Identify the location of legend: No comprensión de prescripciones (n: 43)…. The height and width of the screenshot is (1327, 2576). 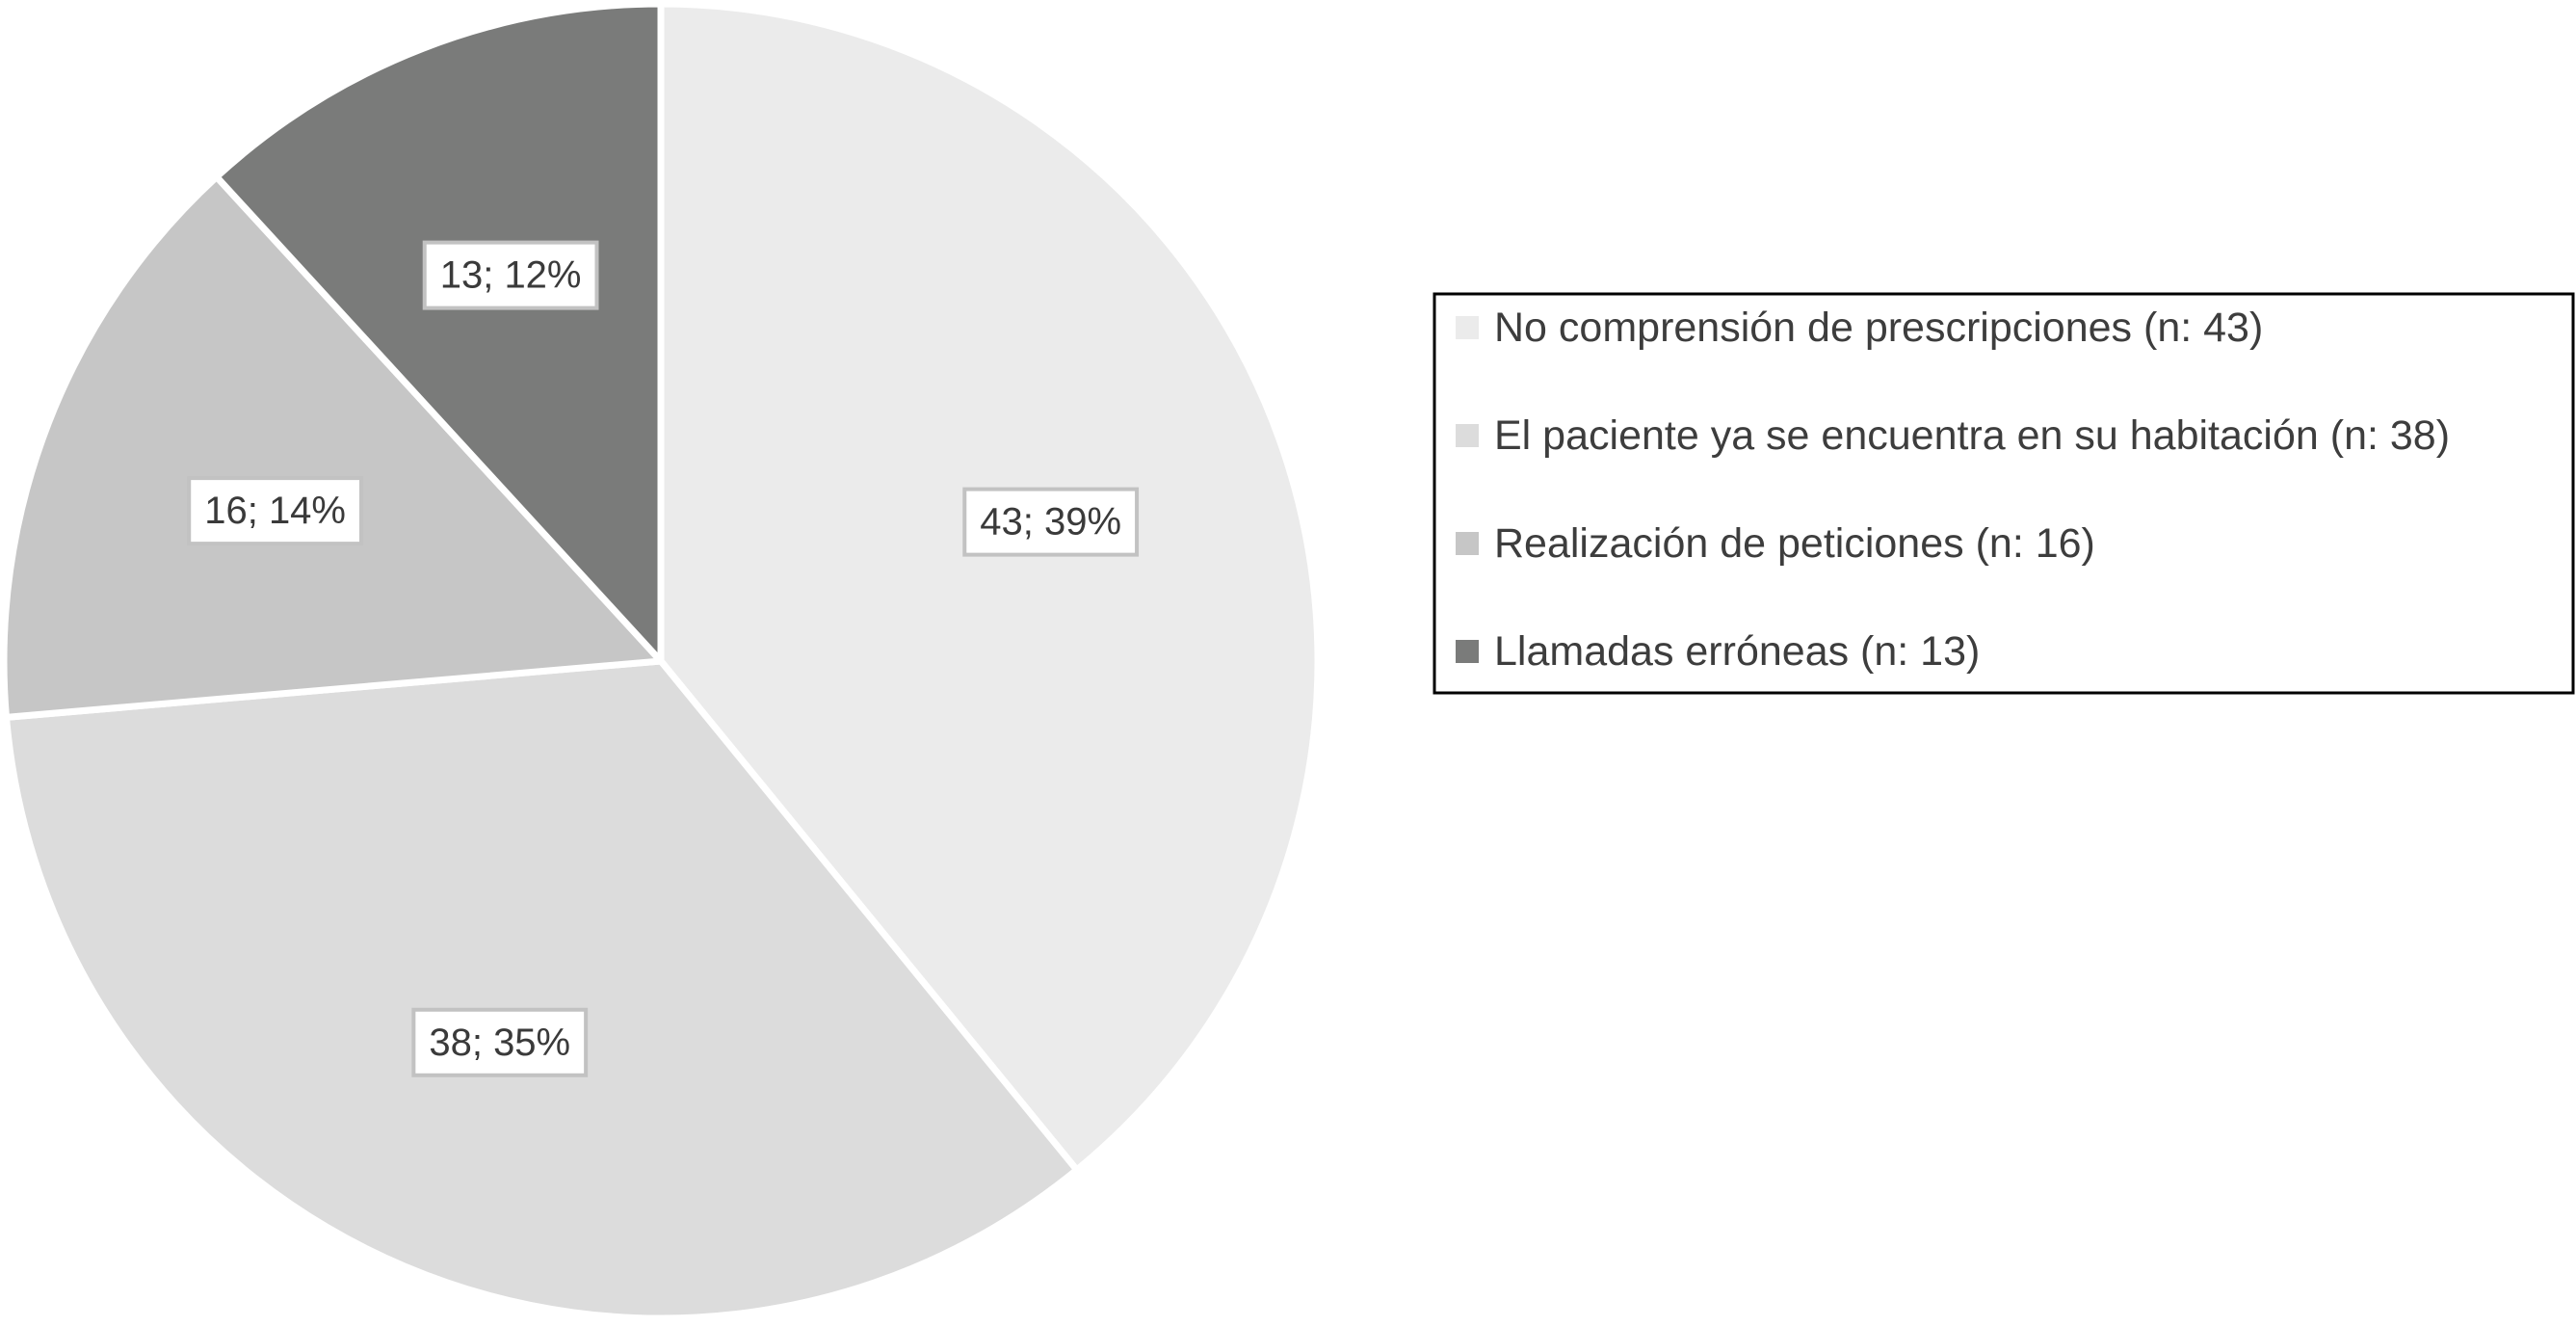
(2004, 493).